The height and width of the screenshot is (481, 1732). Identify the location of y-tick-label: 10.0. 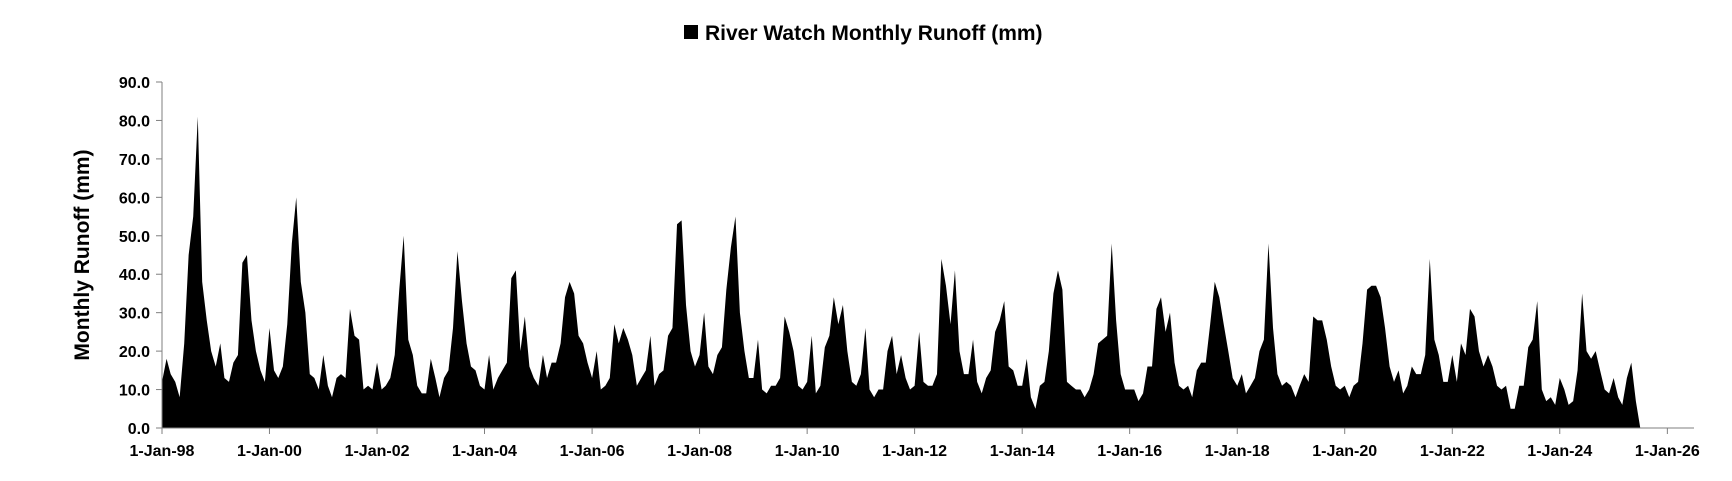
(134, 391).